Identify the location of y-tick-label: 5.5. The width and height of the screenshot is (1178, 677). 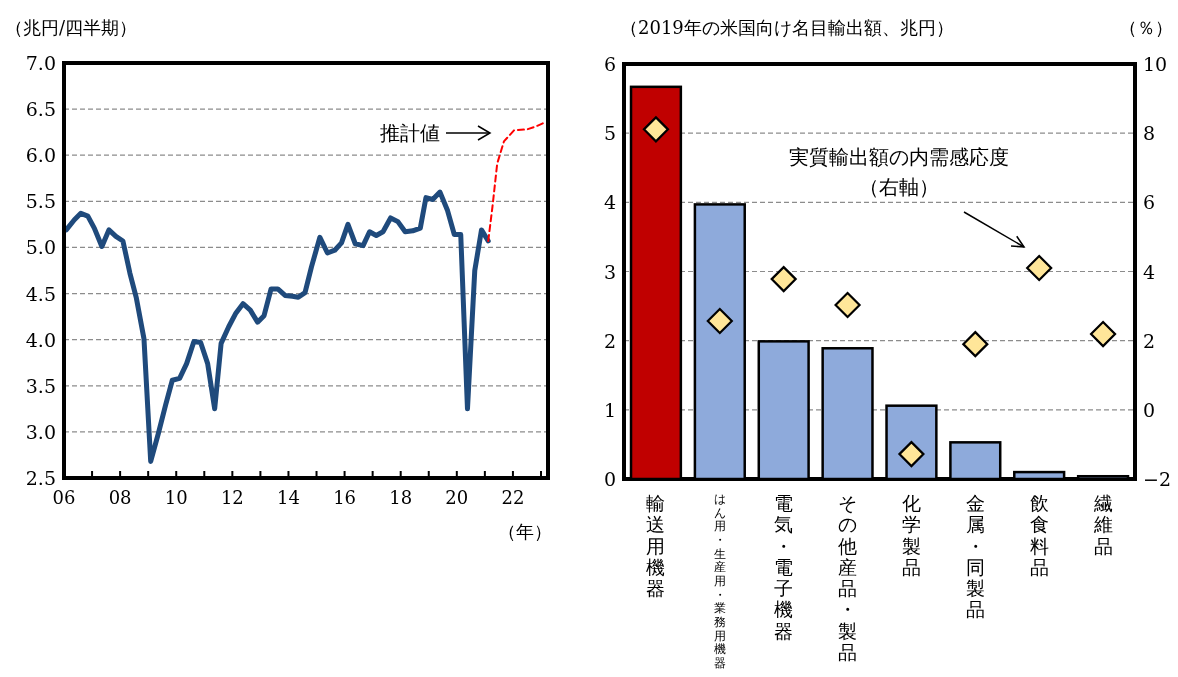
(40, 201).